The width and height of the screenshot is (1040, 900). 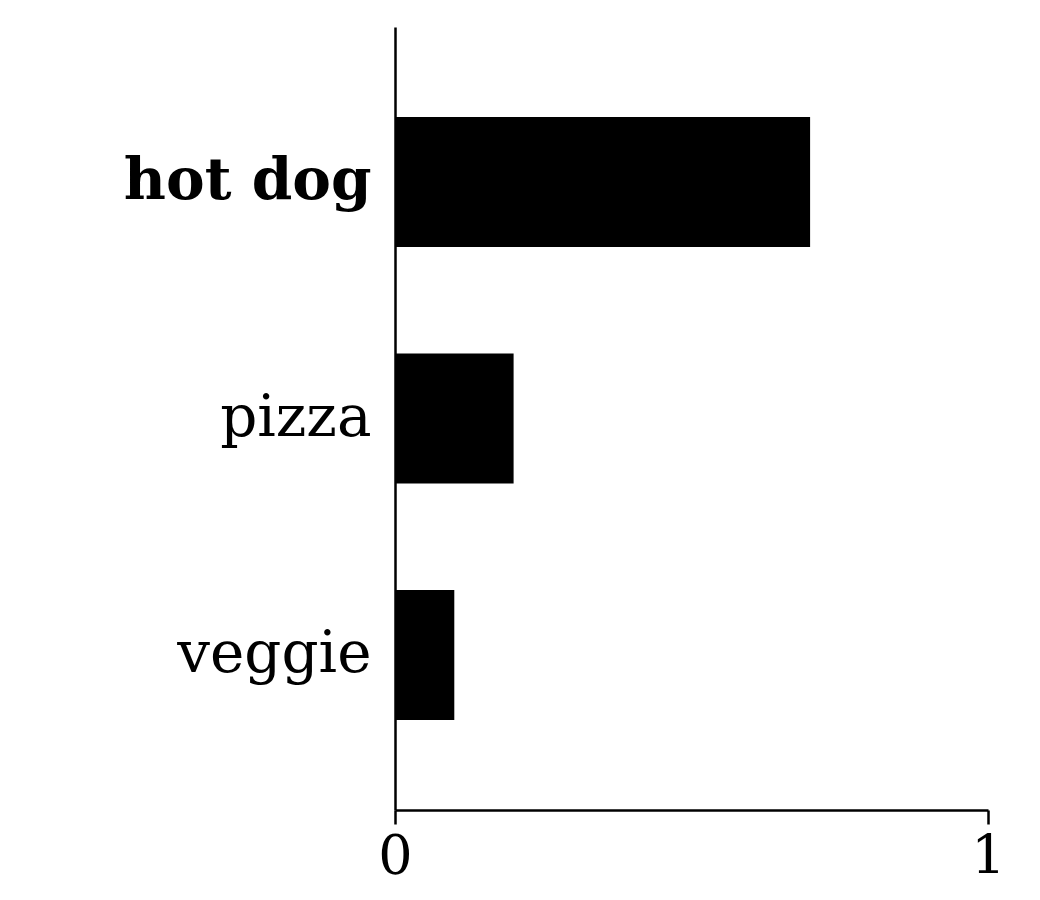 I want to click on y-tick-label: pizza, so click(x=296, y=415).